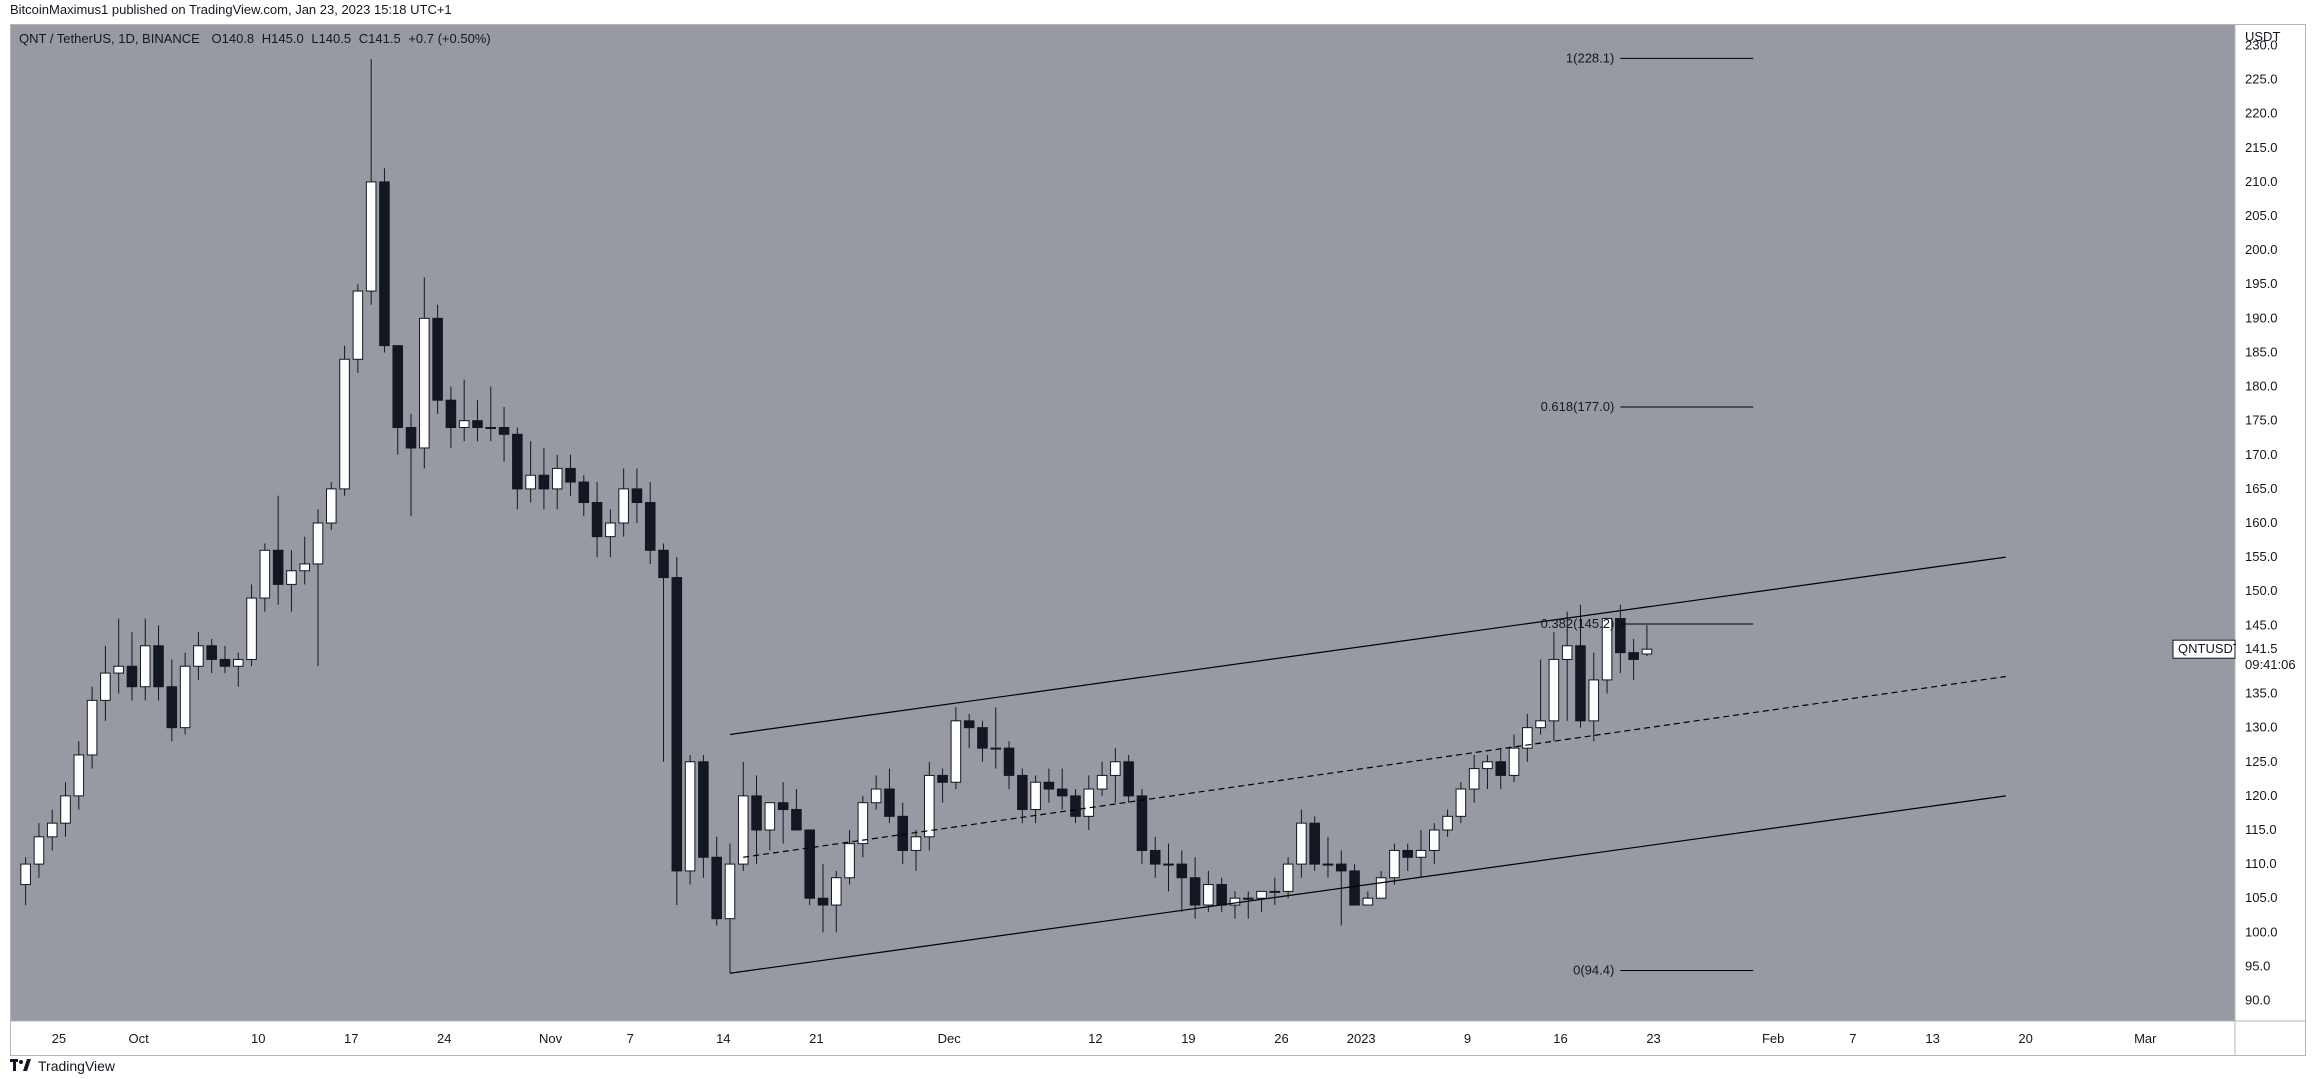 The image size is (2314, 1079). What do you see at coordinates (2261, 829) in the screenshot?
I see `y-tick-label: 115.0` at bounding box center [2261, 829].